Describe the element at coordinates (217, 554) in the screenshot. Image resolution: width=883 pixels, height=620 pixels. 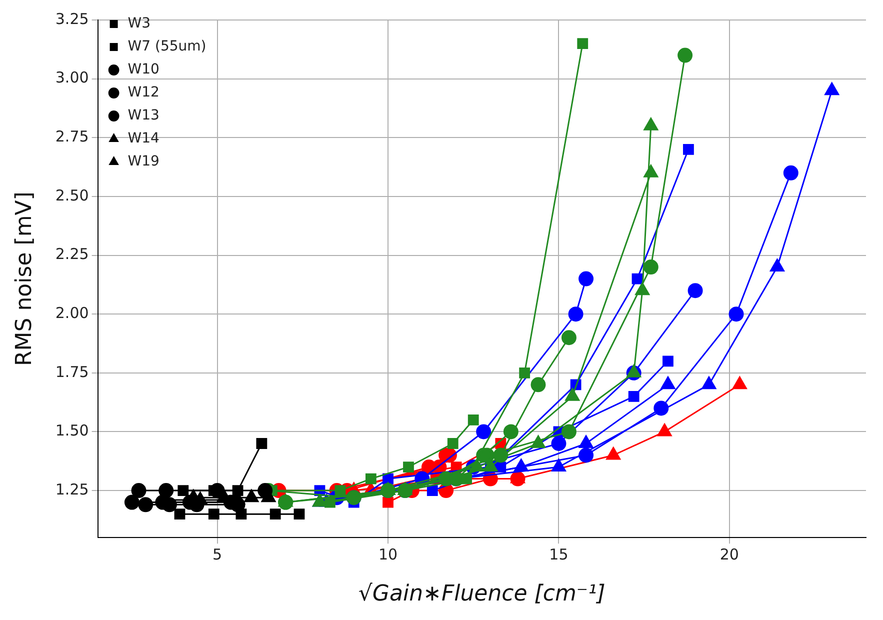
I see `x-tick-label: 5` at that location.